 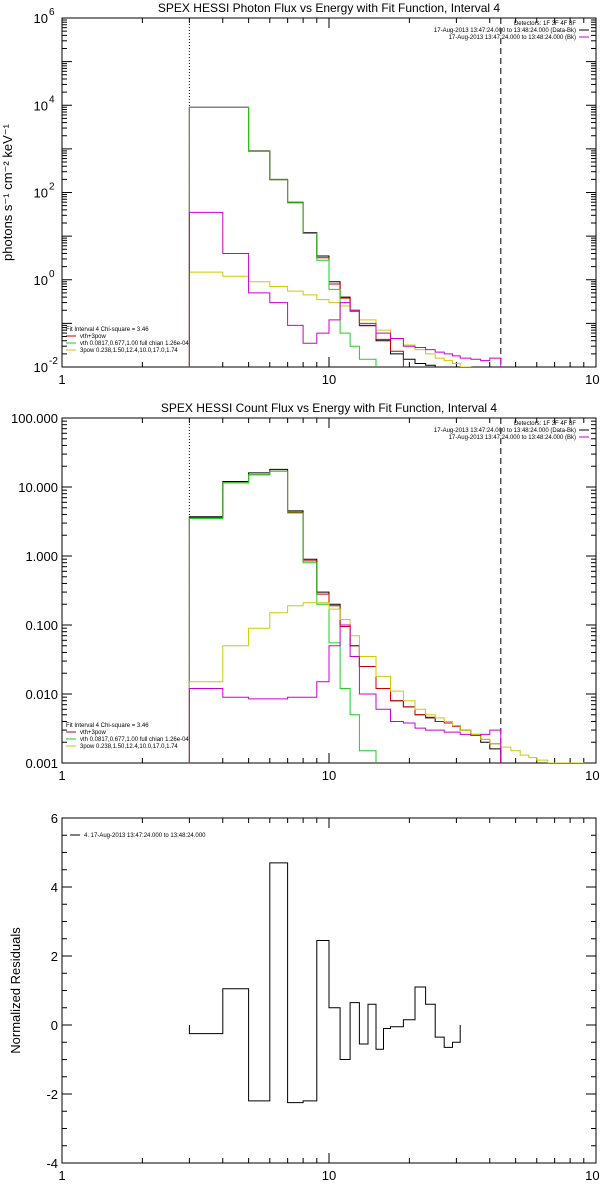 I want to click on y-tick-exponent: 4, so click(x=52, y=99).